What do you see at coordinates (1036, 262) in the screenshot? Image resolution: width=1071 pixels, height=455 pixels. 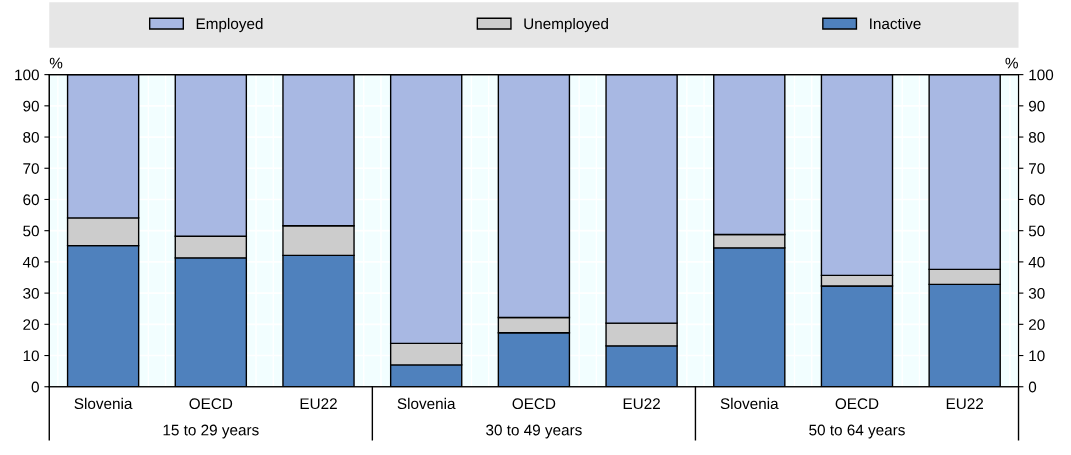 I see `y2-tick-label: 40` at bounding box center [1036, 262].